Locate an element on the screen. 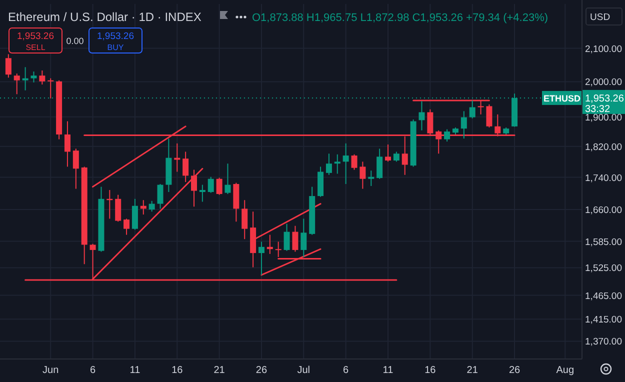 This screenshot has width=625, height=382. y-tick-label: 1,740.00 is located at coordinates (603, 178).